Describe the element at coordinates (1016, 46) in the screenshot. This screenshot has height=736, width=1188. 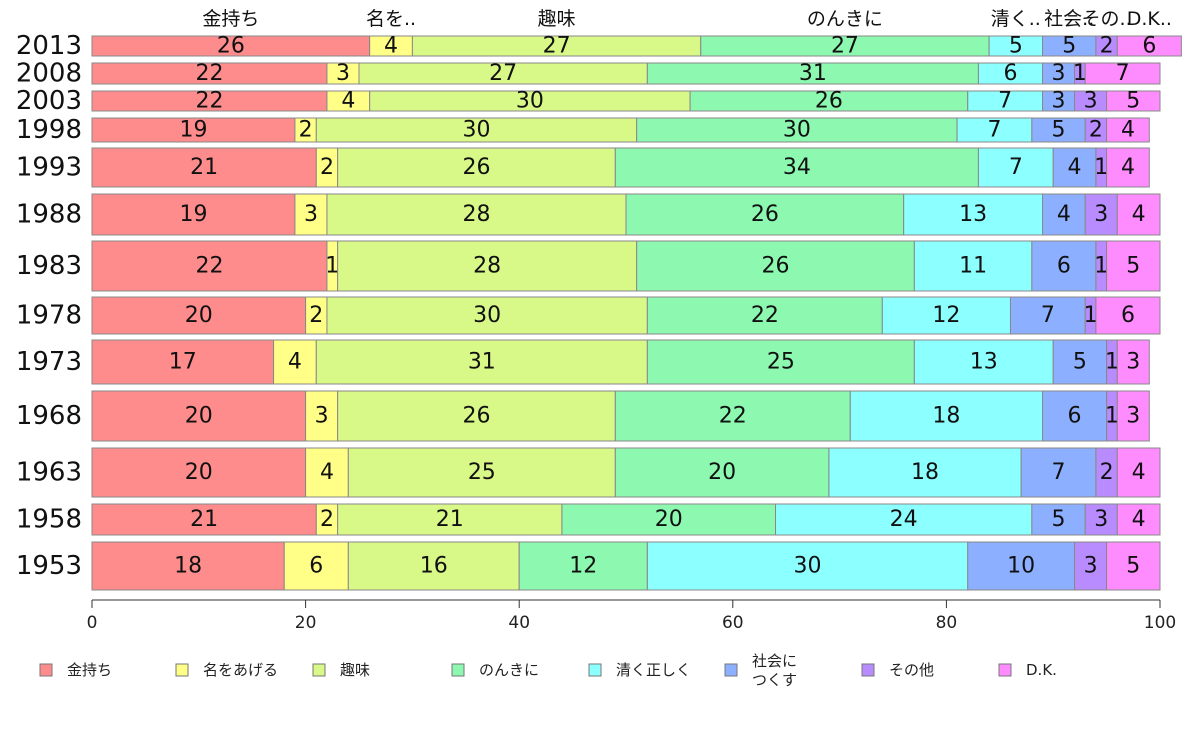
I see `data-label-2013-series-4: 5` at that location.